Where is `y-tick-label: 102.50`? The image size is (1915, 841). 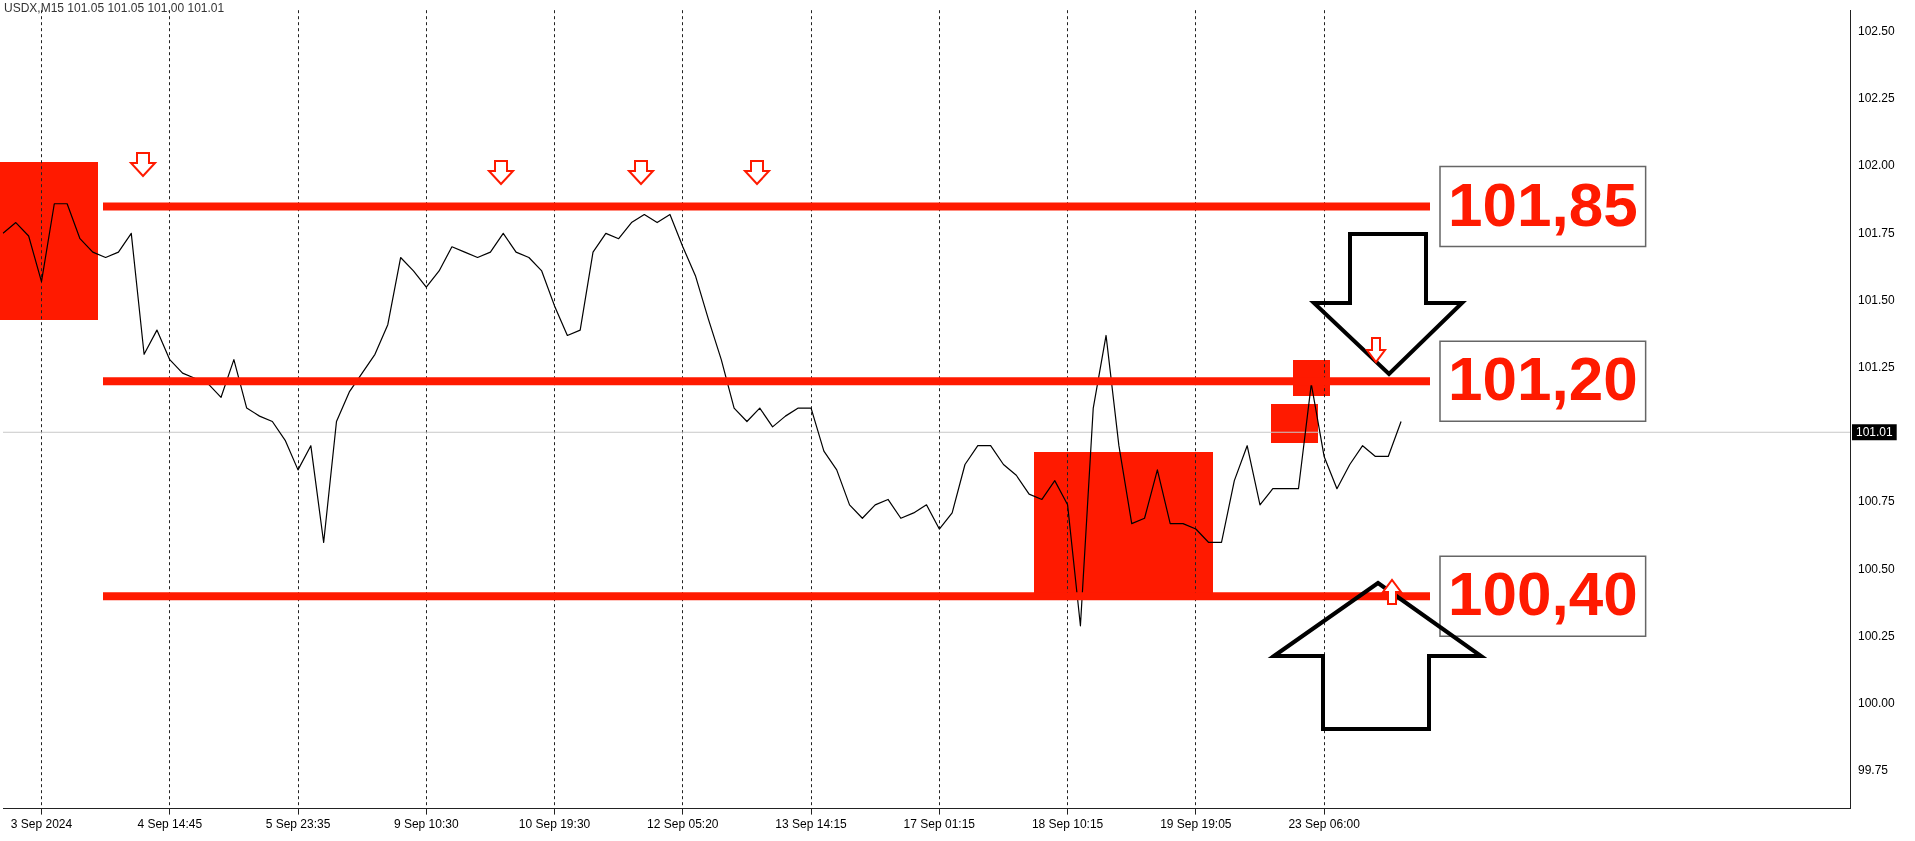 y-tick-label: 102.50 is located at coordinates (1877, 31).